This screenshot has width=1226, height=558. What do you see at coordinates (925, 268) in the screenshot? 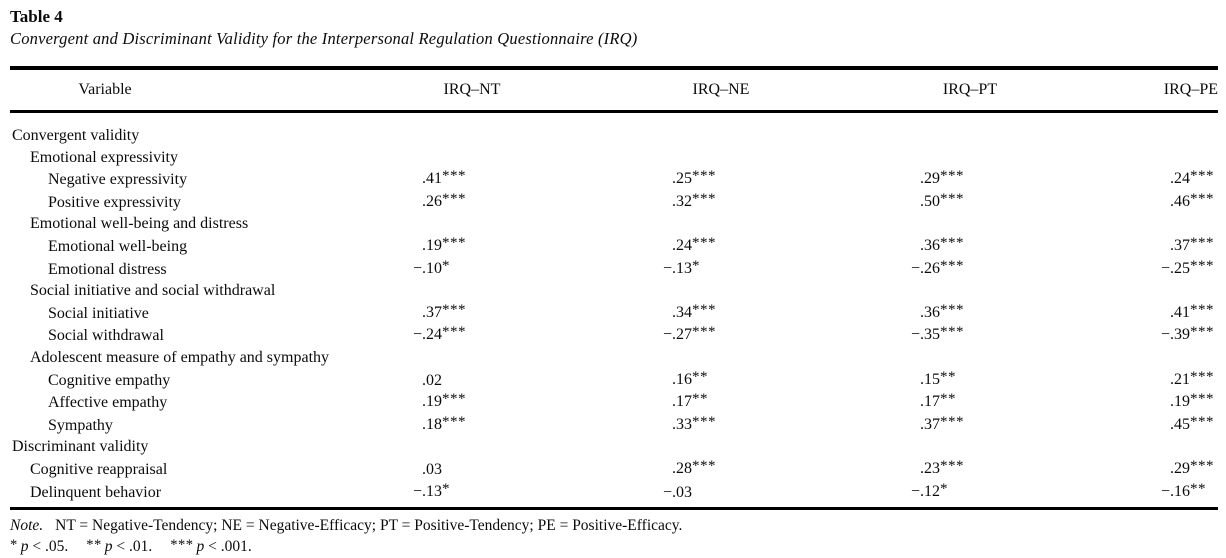
I see `correlation-value: −.26` at bounding box center [925, 268].